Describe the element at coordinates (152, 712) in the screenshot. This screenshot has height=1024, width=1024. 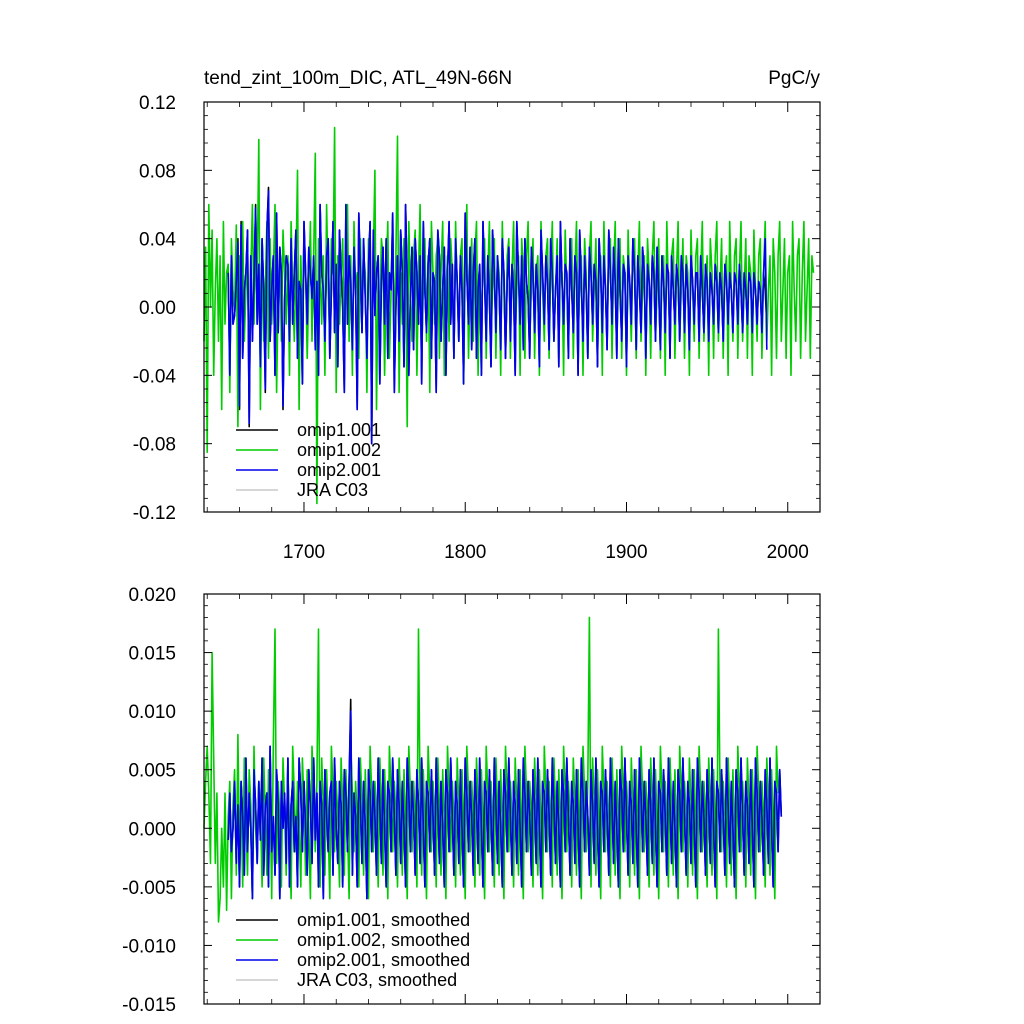
I see `y-tick-label: 0.010` at that location.